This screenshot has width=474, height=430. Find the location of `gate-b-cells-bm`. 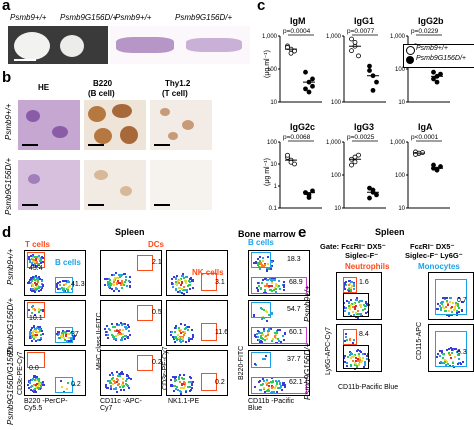

gate-b-cells-bm is located at coordinates (261, 360).